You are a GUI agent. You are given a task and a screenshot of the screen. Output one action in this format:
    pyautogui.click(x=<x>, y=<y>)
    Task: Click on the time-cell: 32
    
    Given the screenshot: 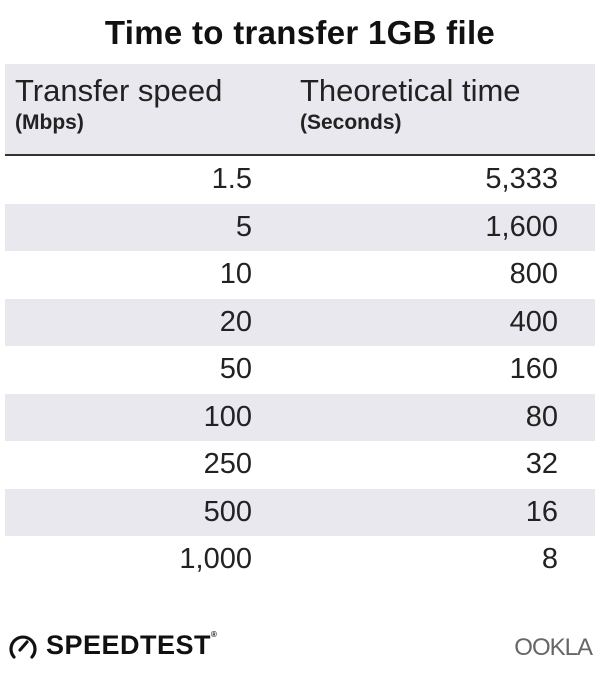 What is the action you would take?
    pyautogui.click(x=541, y=464)
    